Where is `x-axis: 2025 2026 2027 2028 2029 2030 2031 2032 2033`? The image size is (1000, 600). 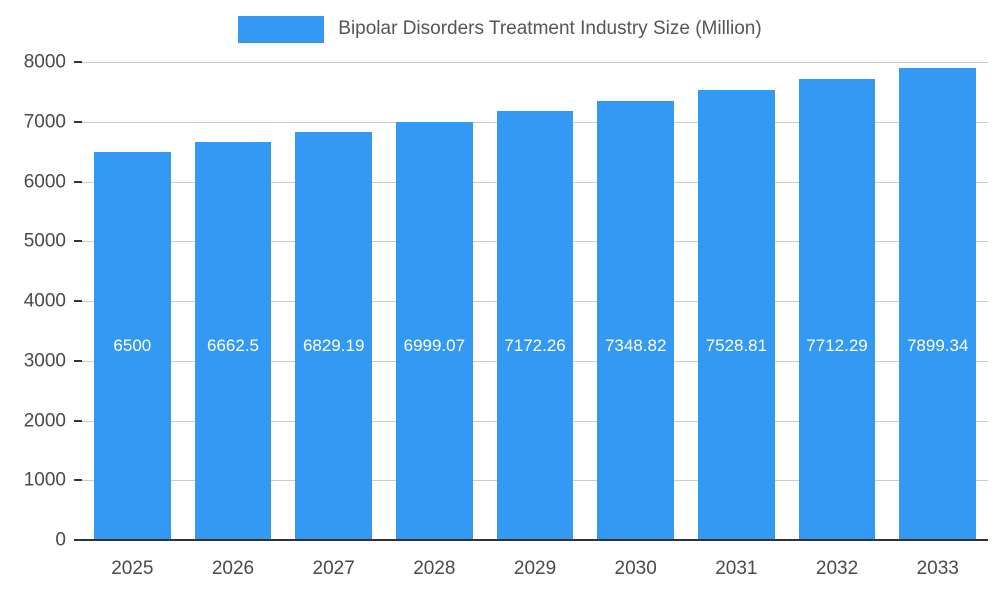 x-axis: 2025 2026 2027 2028 2029 2030 2031 2032 2033 is located at coordinates (535, 560).